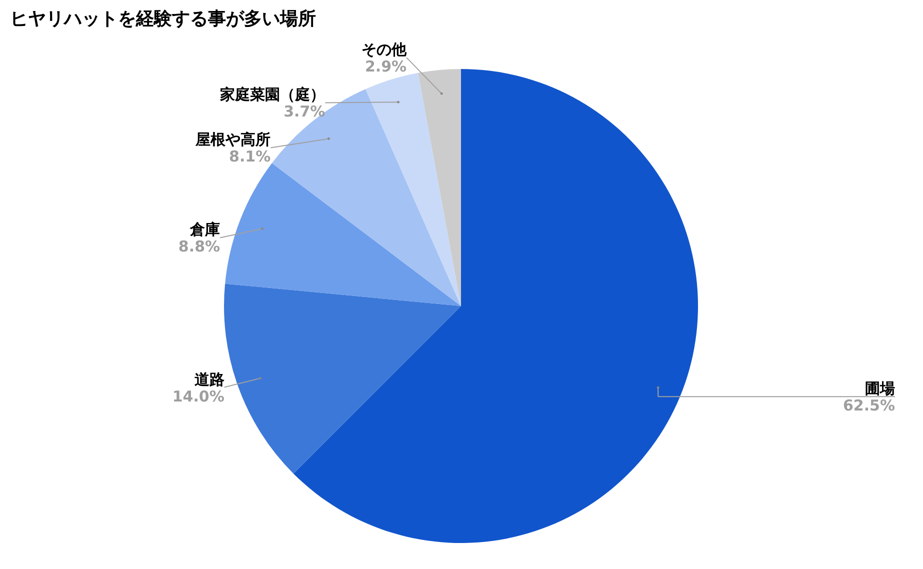  Describe the element at coordinates (868, 405) in the screenshot. I see `data-label: 62.5%` at that location.